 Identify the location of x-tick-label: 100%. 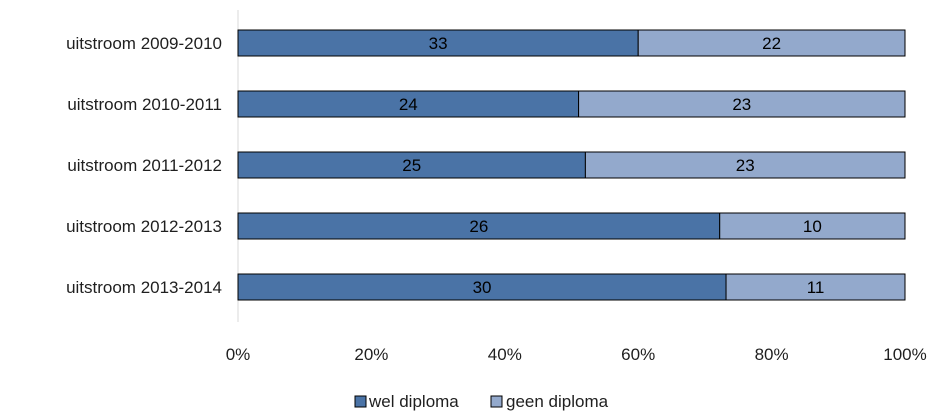
(904, 354).